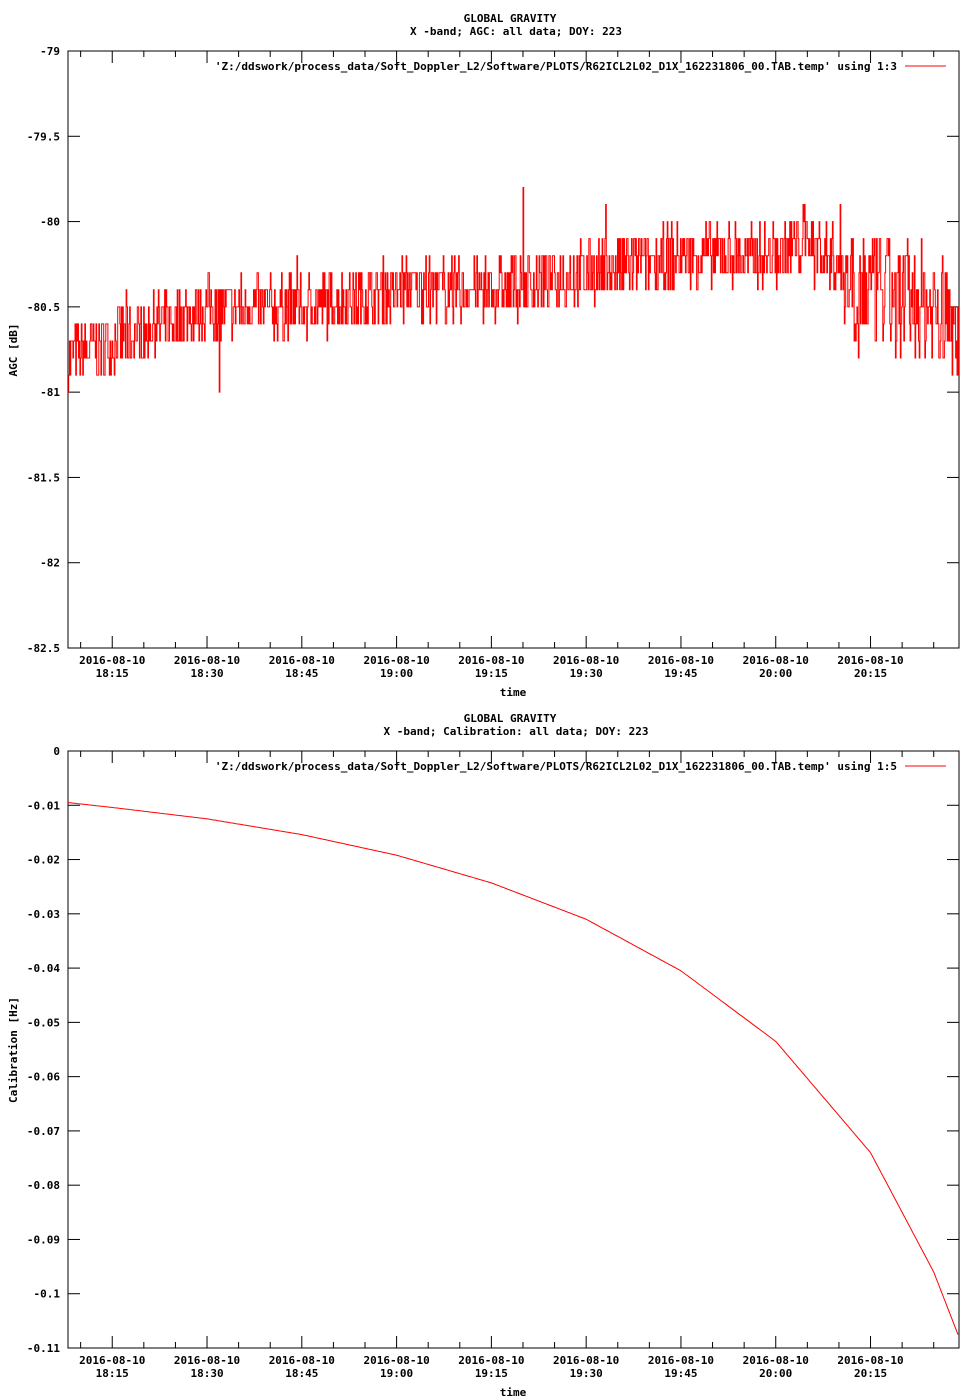  Describe the element at coordinates (493, 805) in the screenshot. I see `y-tick: -0.01` at that location.